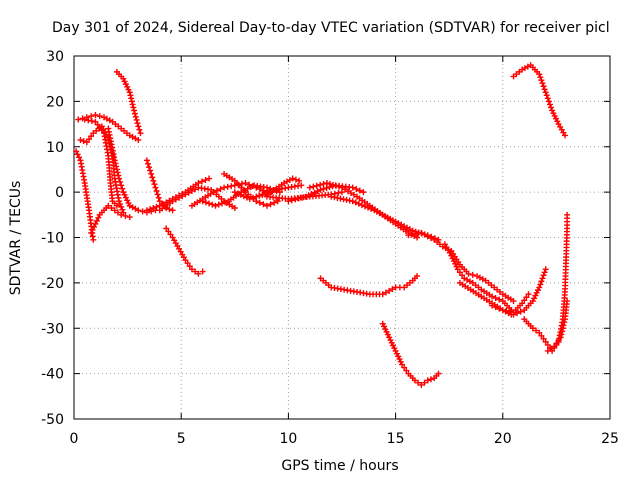 This screenshot has width=640, height=480. I want to click on x-tick-label: 10, so click(288, 439).